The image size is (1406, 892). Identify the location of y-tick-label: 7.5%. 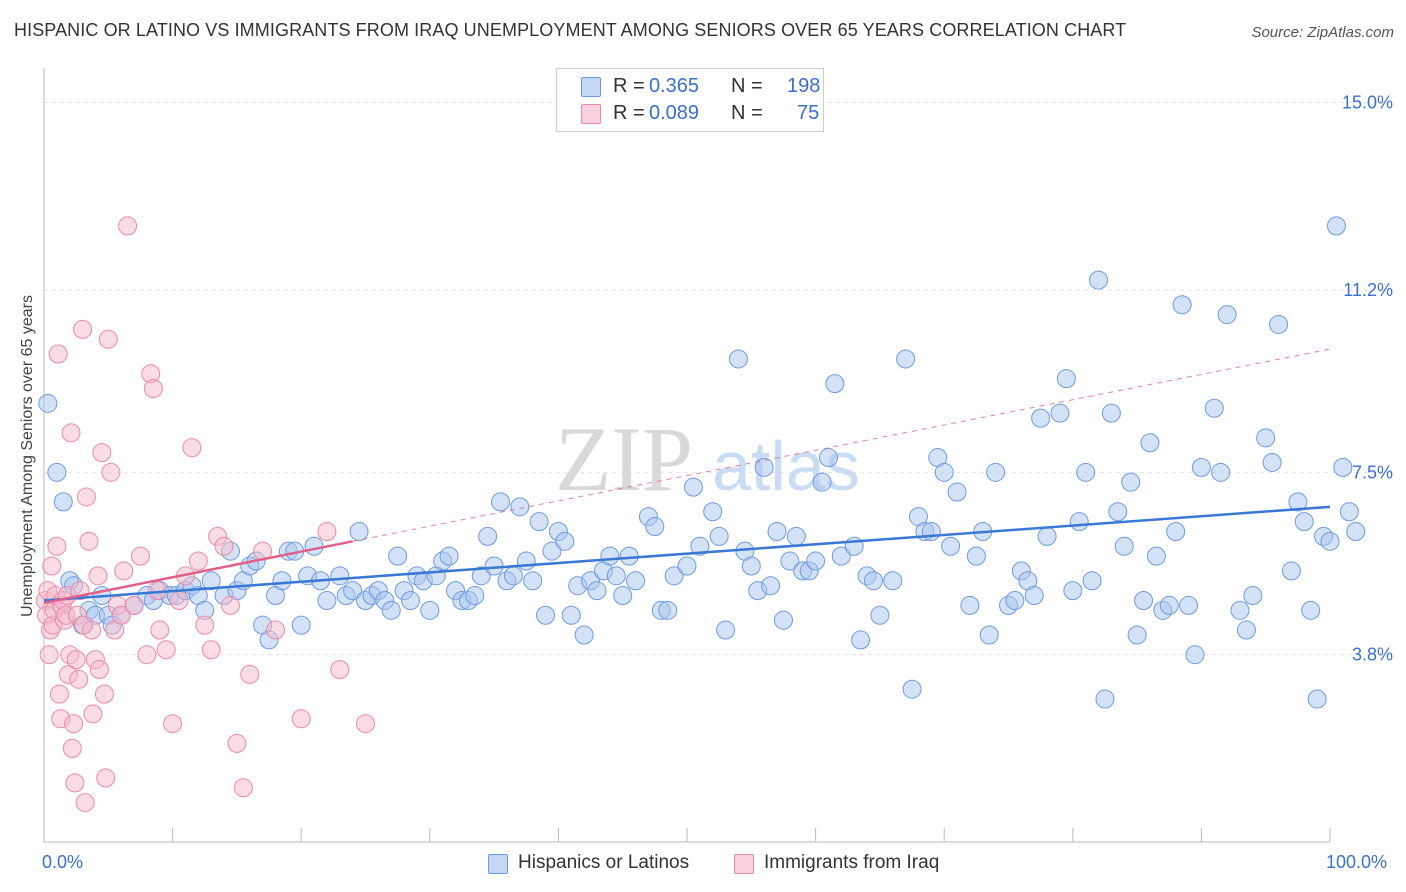
(1372, 472).